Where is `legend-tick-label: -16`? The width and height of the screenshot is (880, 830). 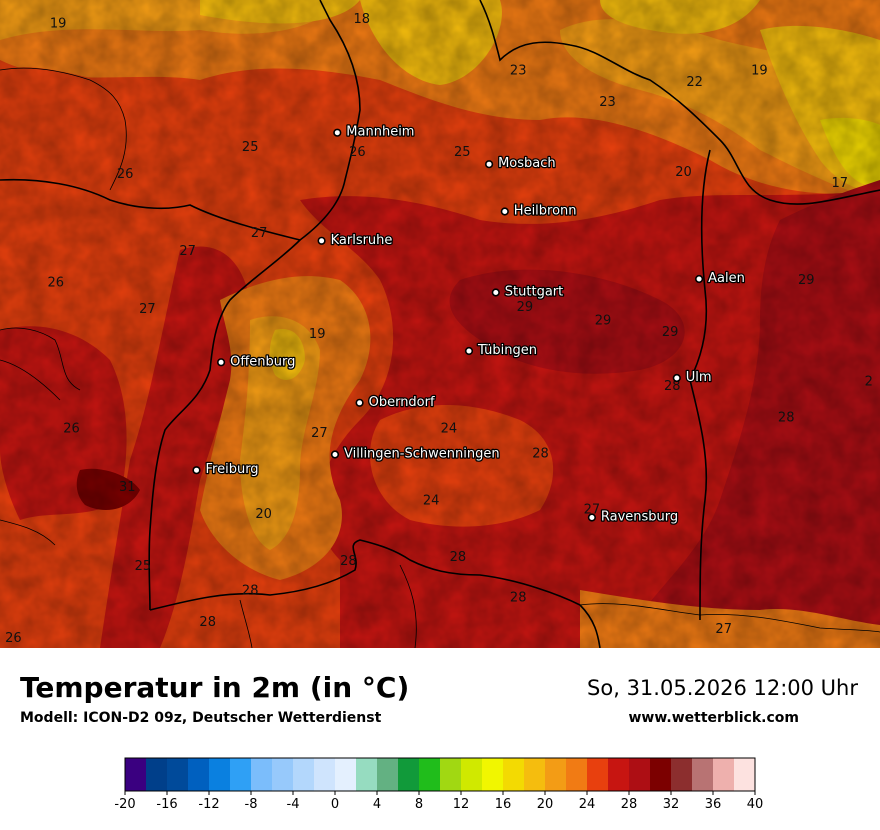
legend-tick-label: -16 is located at coordinates (166, 804).